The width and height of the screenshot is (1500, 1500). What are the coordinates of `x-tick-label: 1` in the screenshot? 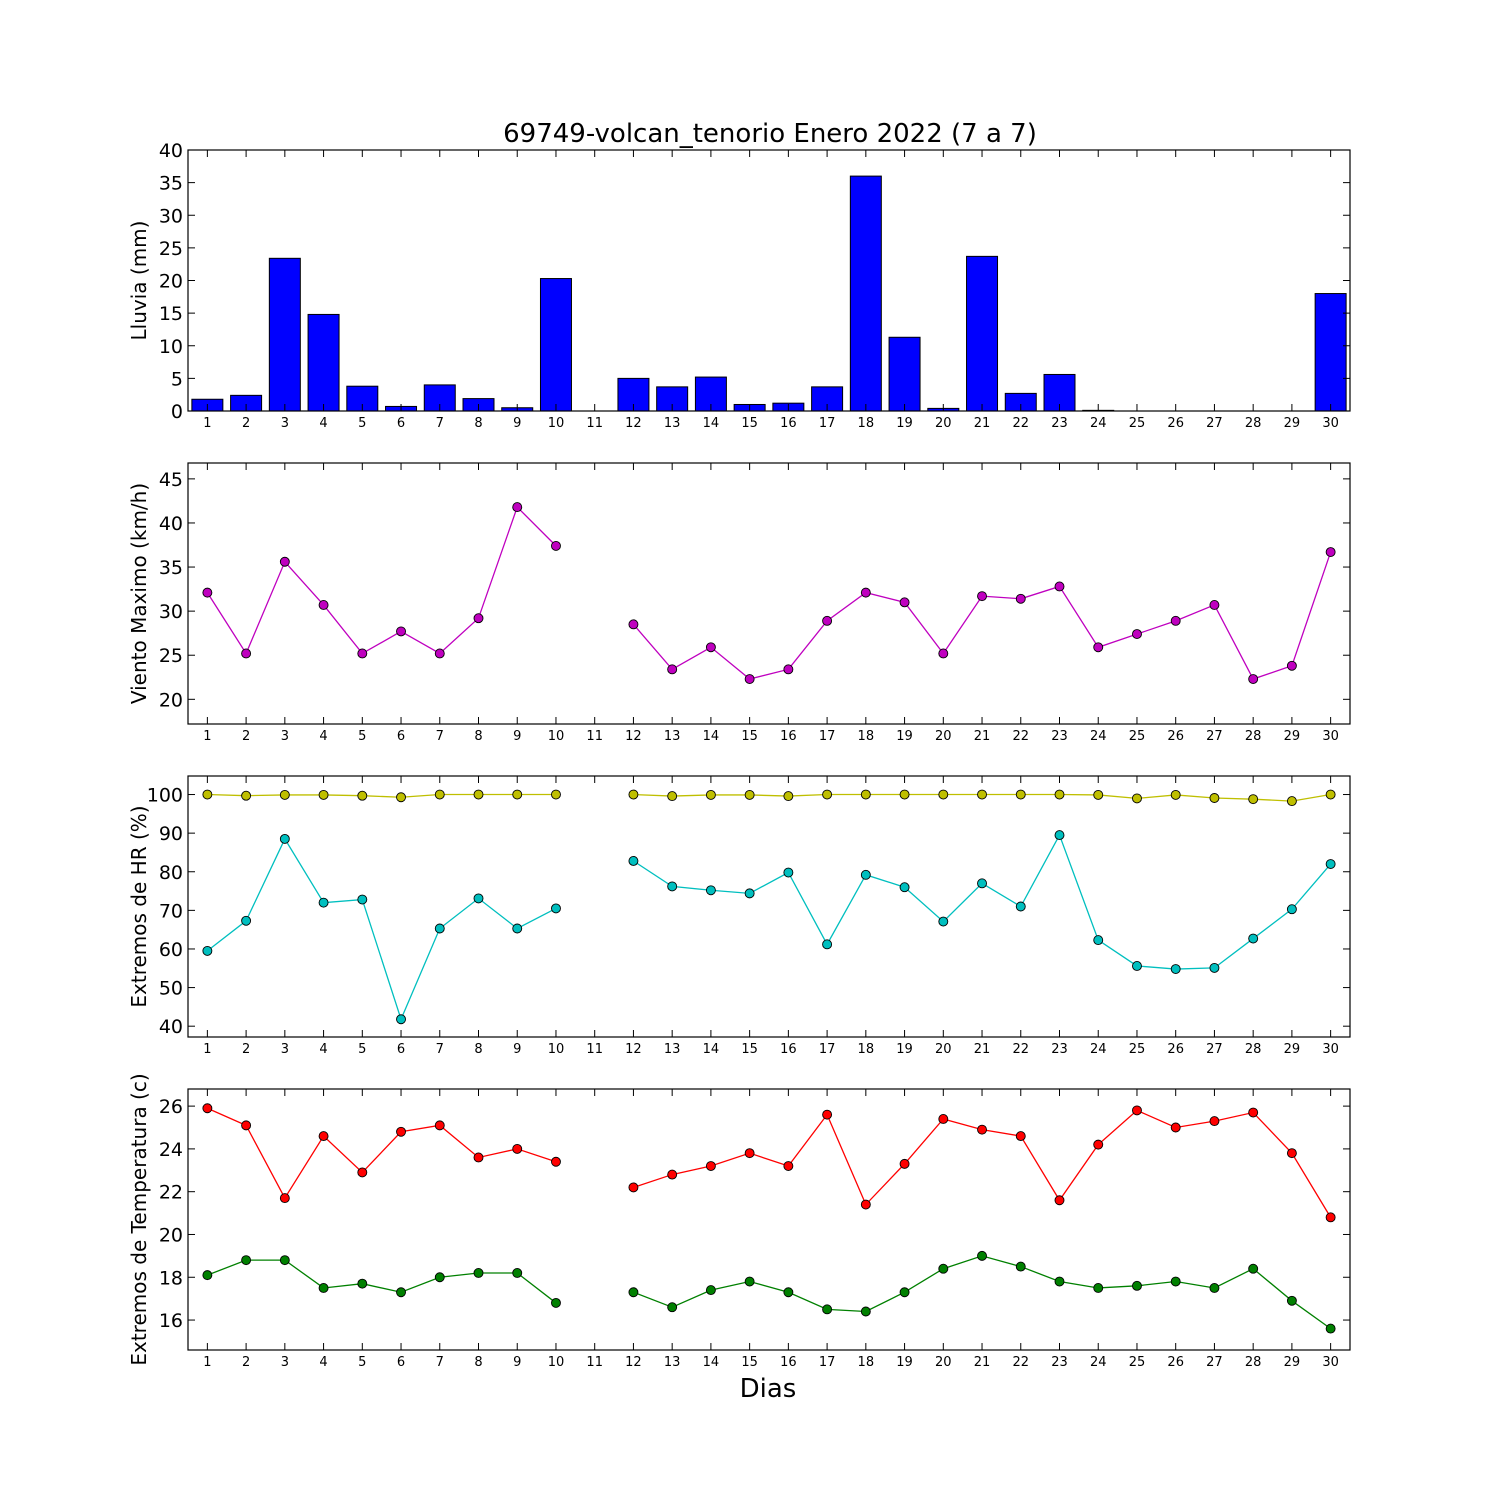 It's located at (207, 423).